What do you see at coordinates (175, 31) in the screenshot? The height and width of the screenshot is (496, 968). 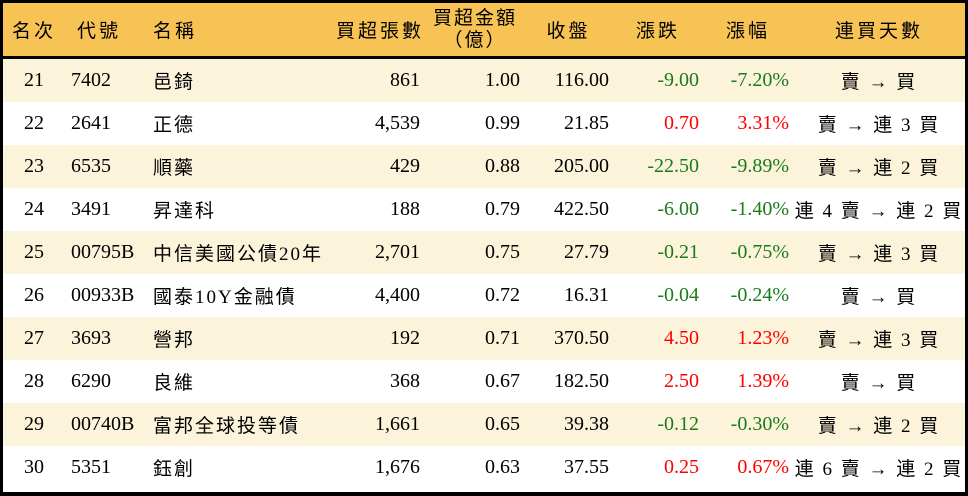 I see `header-name: 名稱` at bounding box center [175, 31].